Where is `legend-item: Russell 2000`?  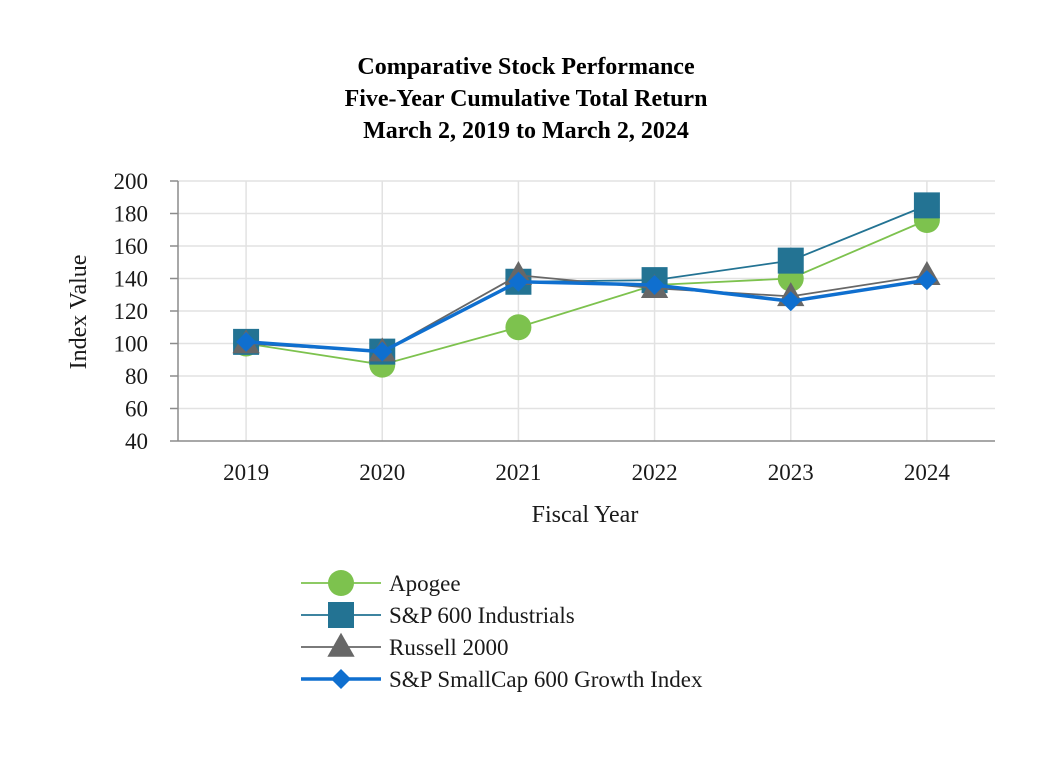 legend-item: Russell 2000 is located at coordinates (404, 646).